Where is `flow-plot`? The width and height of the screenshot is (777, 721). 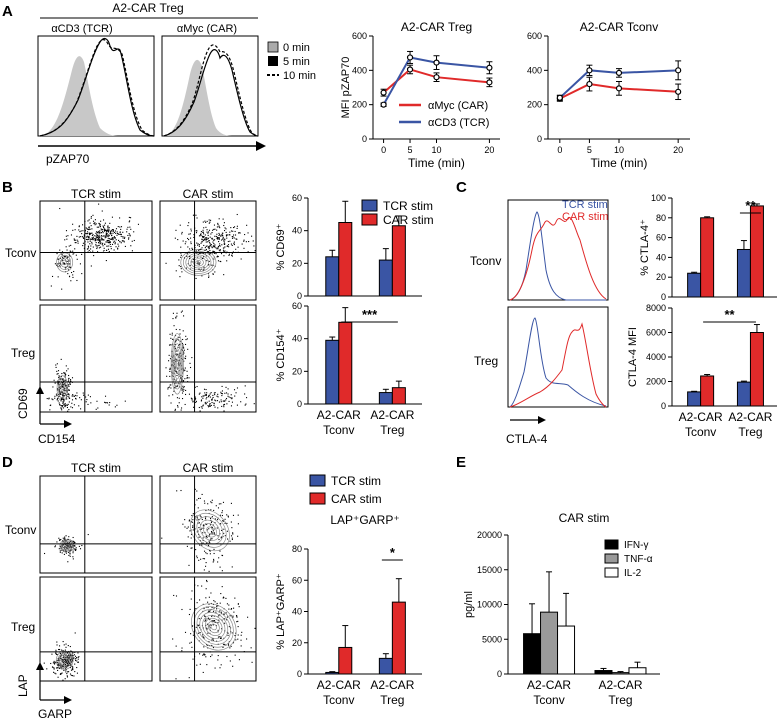 flow-plot is located at coordinates (208, 358).